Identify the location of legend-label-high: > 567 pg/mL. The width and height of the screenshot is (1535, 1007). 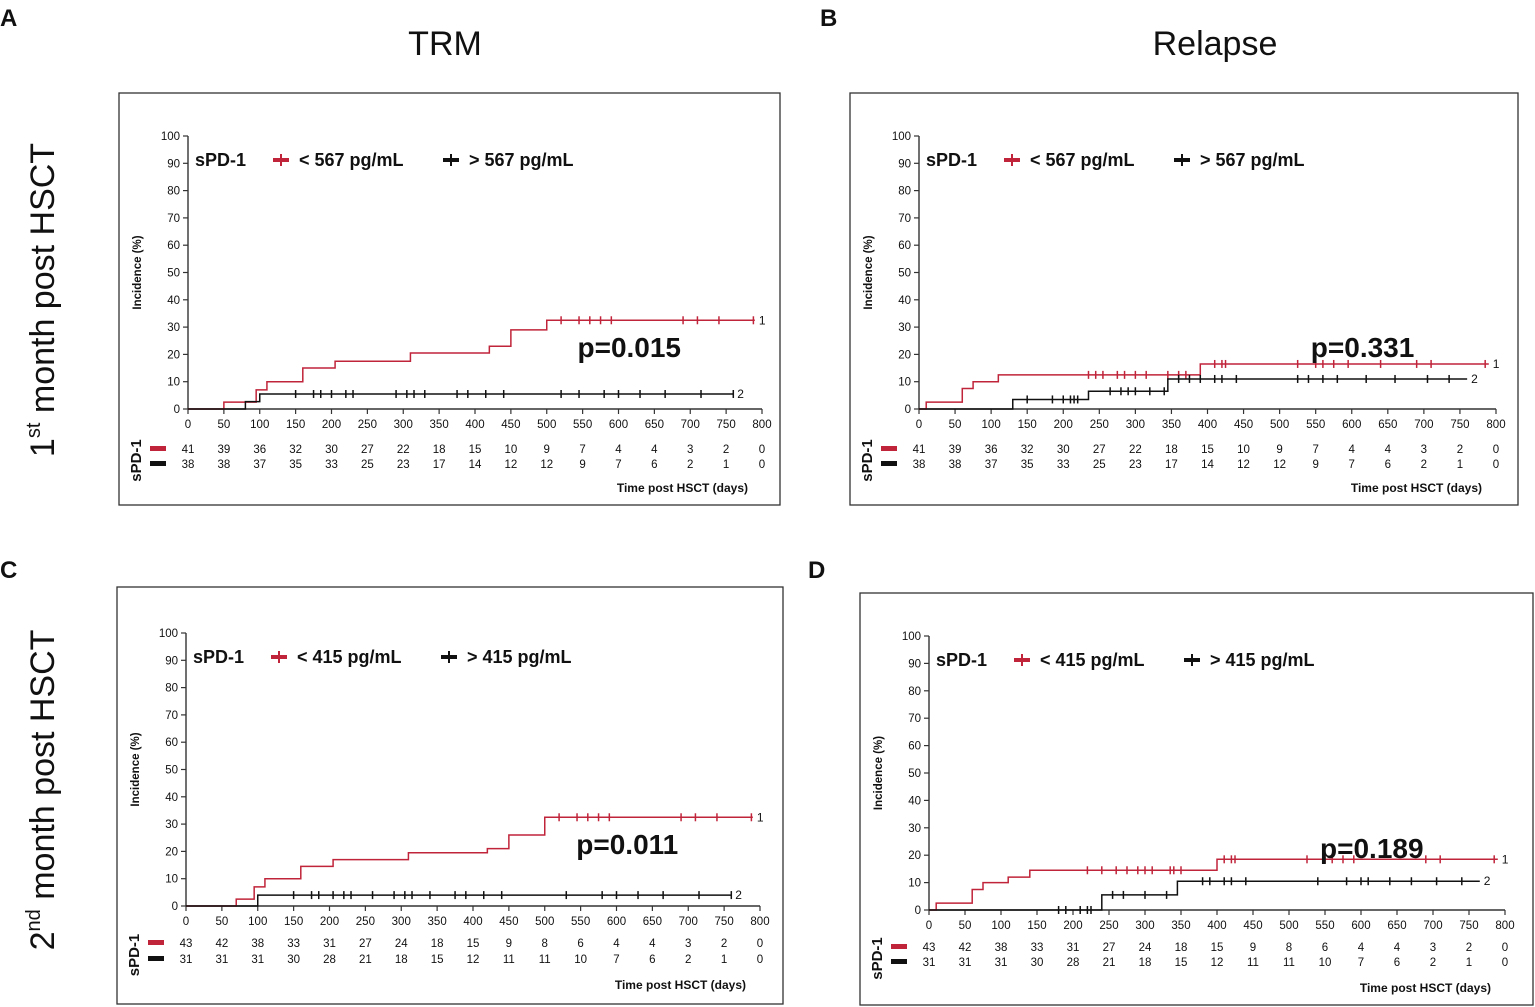
(1252, 160).